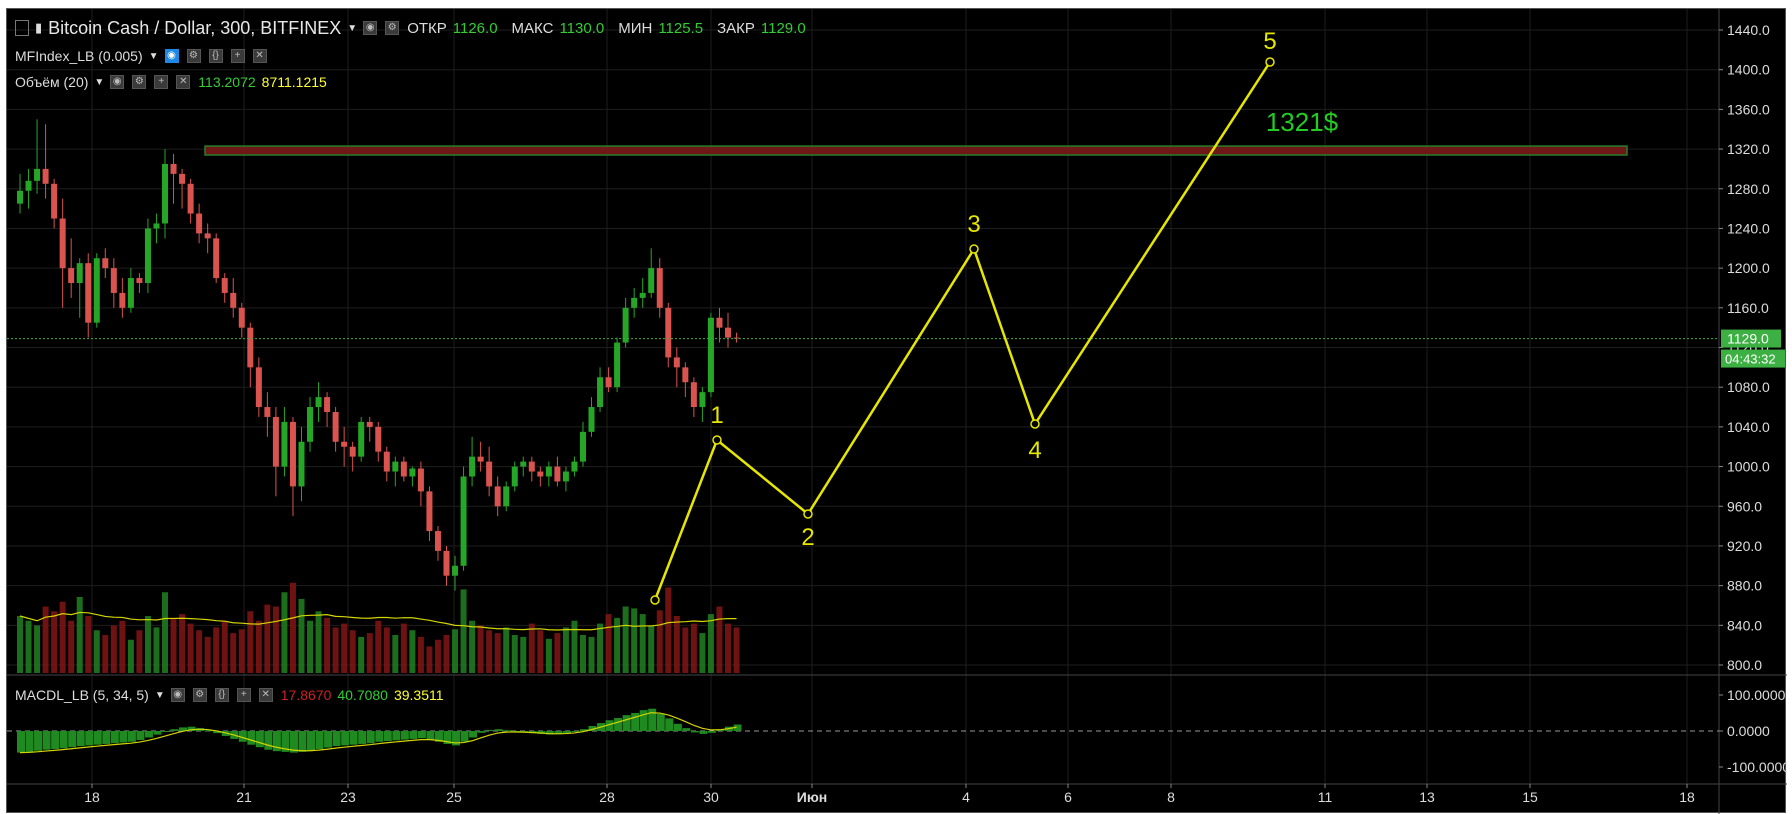 The width and height of the screenshot is (1792, 814). I want to click on wave-label: 3, so click(973, 224).